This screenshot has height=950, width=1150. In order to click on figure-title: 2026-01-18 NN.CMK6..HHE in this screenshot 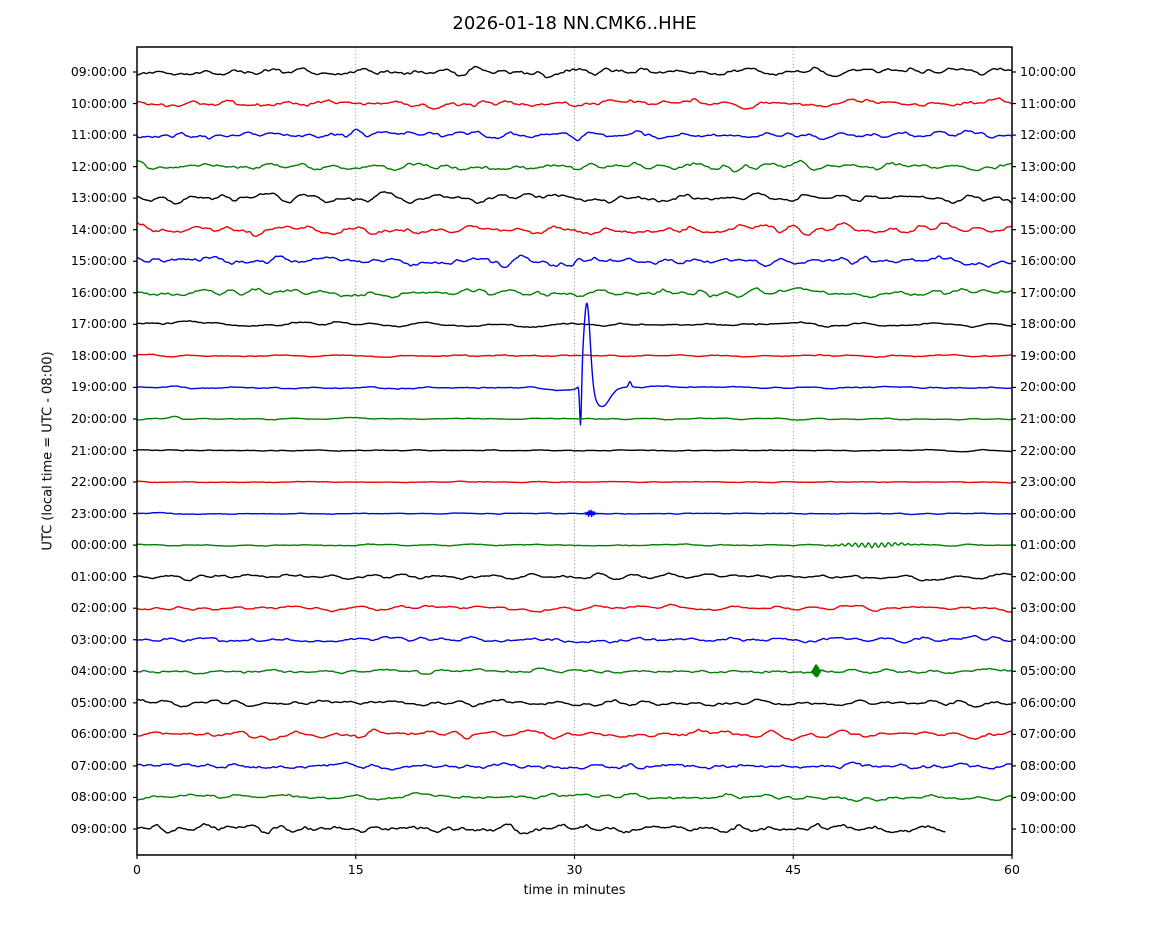, I will do `click(574, 23)`.